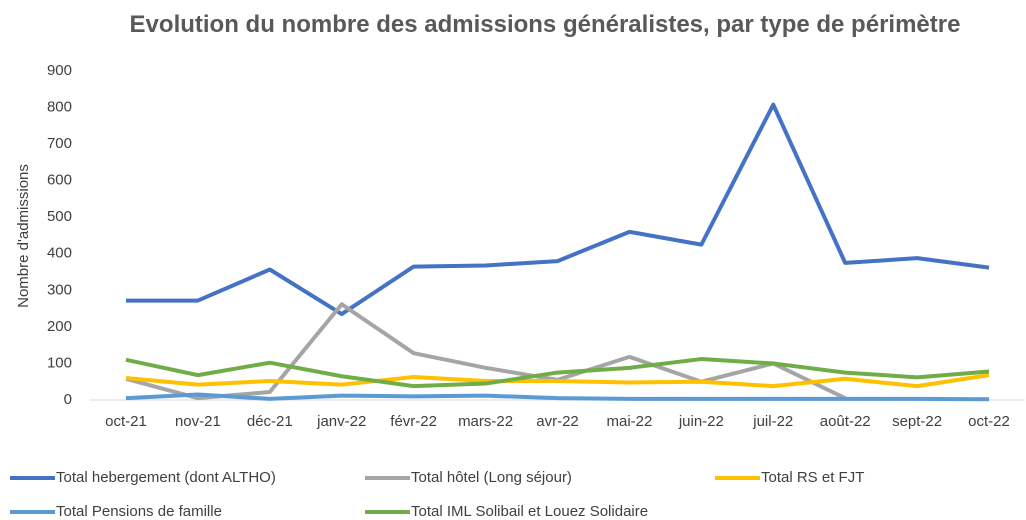 This screenshot has width=1026, height=520. Describe the element at coordinates (59, 143) in the screenshot. I see `y-tick-label: 700` at that location.